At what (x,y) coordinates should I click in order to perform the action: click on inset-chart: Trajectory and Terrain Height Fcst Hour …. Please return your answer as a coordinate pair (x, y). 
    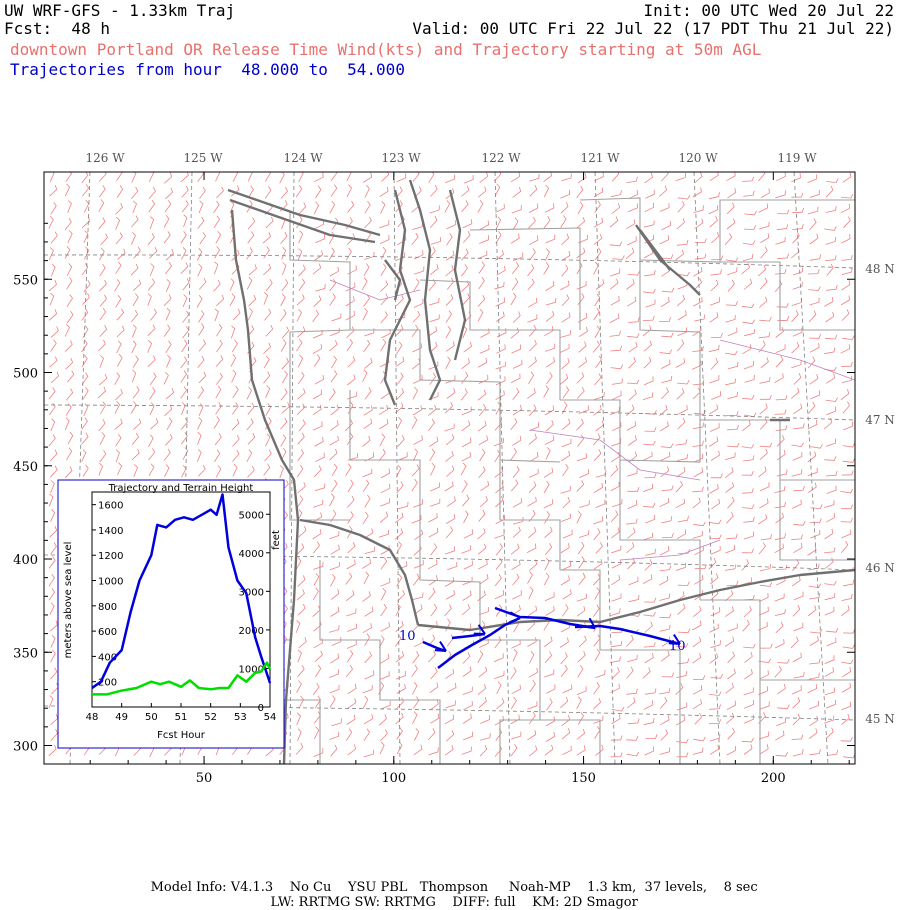
    Looking at the image, I should click on (171, 614).